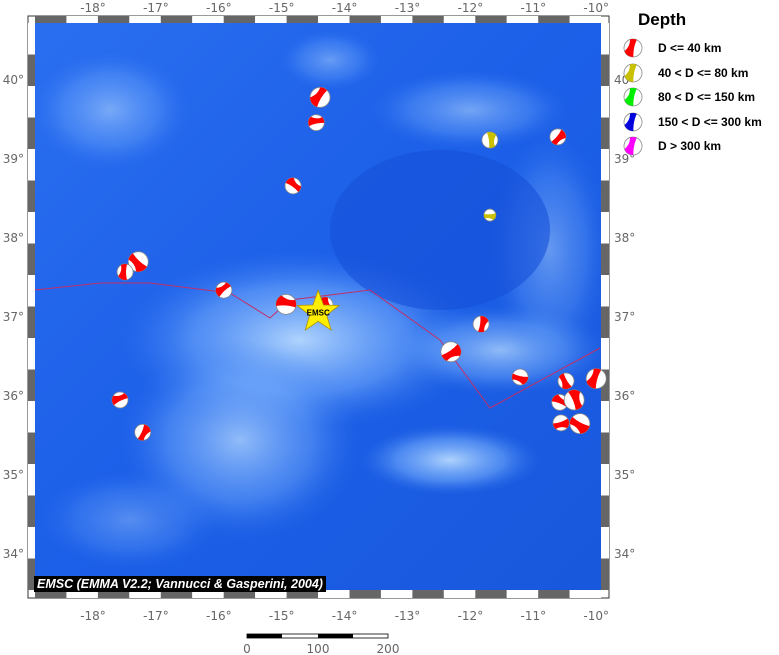 The image size is (779, 655). I want to click on star-icon, so click(318, 310).